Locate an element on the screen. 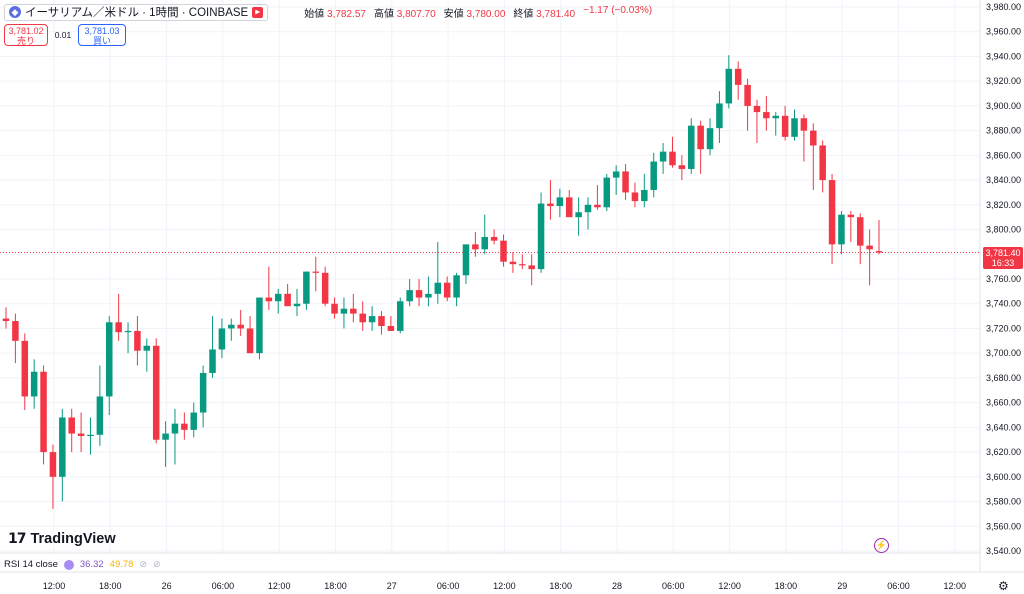 The width and height of the screenshot is (1024, 594). y-tick-label: 3,840.00 is located at coordinates (1003, 180).